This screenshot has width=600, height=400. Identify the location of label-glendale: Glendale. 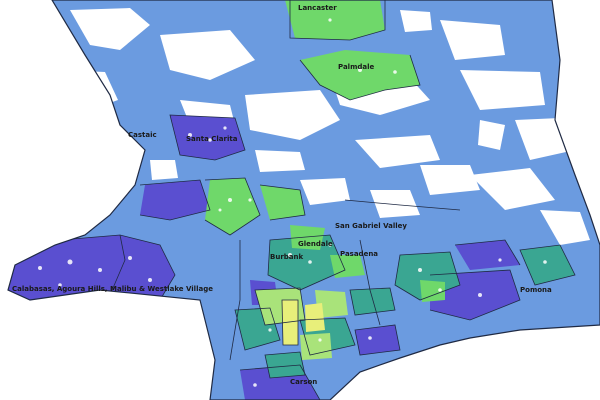
(315, 244).